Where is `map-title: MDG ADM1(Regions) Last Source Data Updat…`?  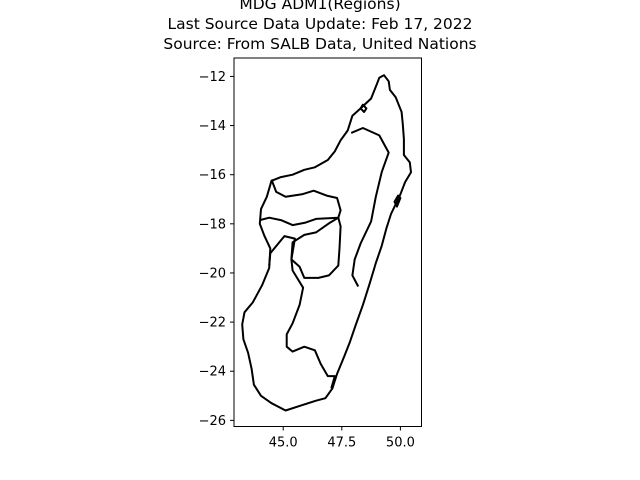 map-title: MDG ADM1(Regions) Last Source Data Updat… is located at coordinates (320, 27).